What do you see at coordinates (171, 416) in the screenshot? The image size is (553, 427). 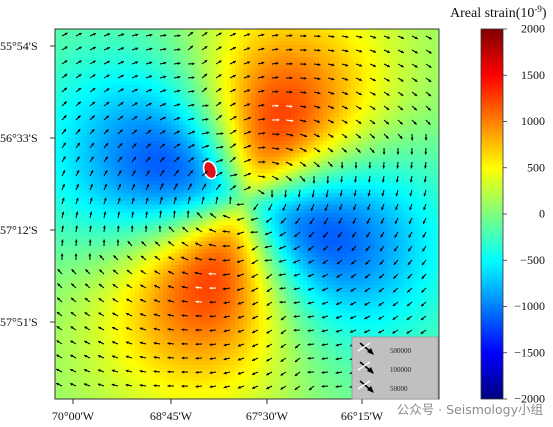 I see `longitude-label: 68°45'W` at bounding box center [171, 416].